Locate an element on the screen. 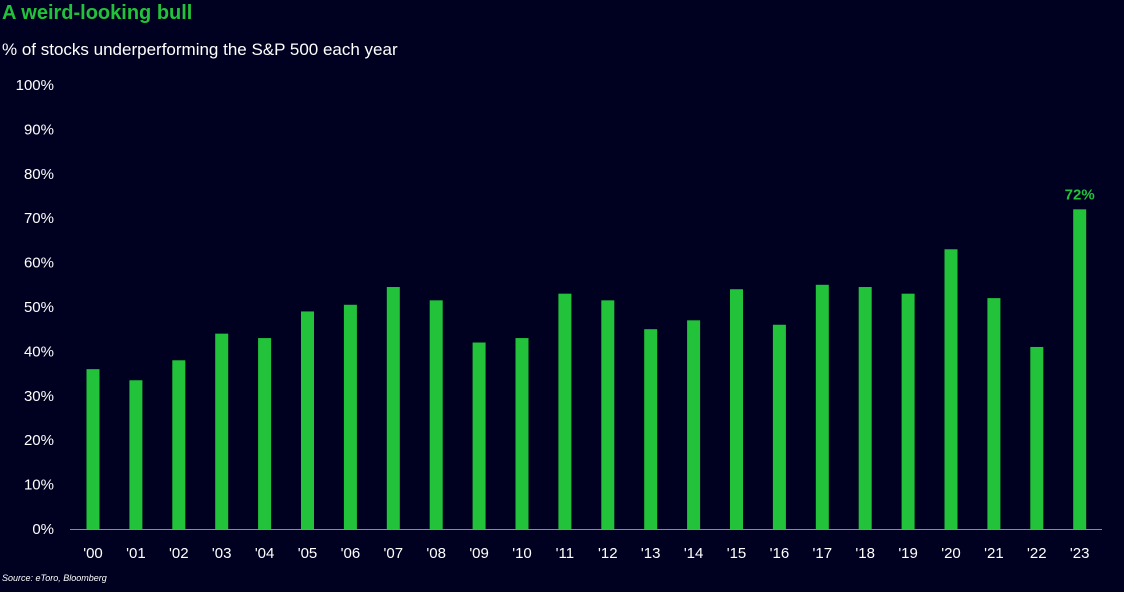 This screenshot has height=592, width=1124. x-tick-label: '05 is located at coordinates (308, 553).